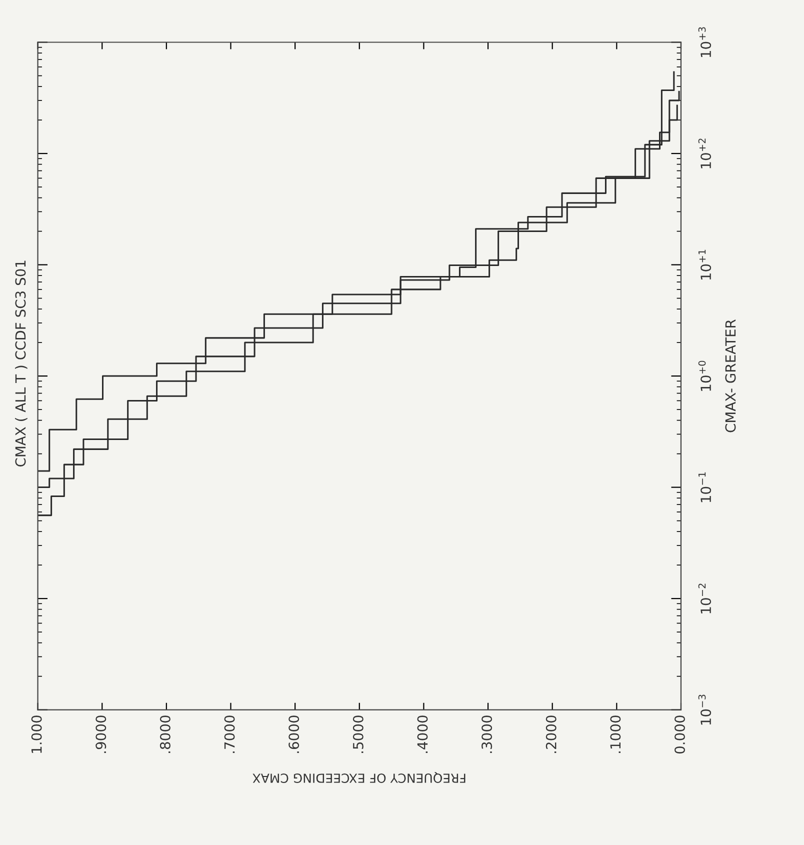 The height and width of the screenshot is (845, 804). Describe the element at coordinates (705, 375) in the screenshot. I see `y-tick-label: 10$^{+0}$` at that location.